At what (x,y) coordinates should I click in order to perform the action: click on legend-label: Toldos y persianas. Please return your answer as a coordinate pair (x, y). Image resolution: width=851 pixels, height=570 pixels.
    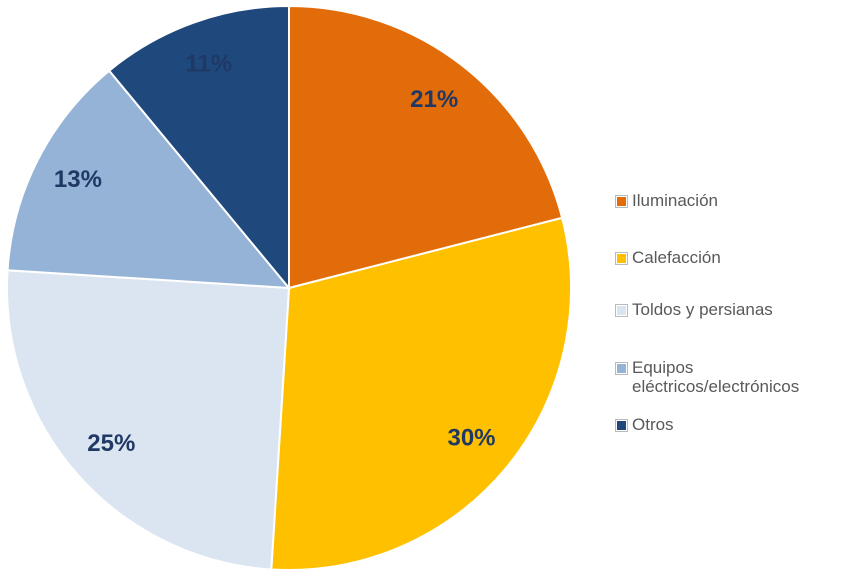
    Looking at the image, I should click on (702, 309).